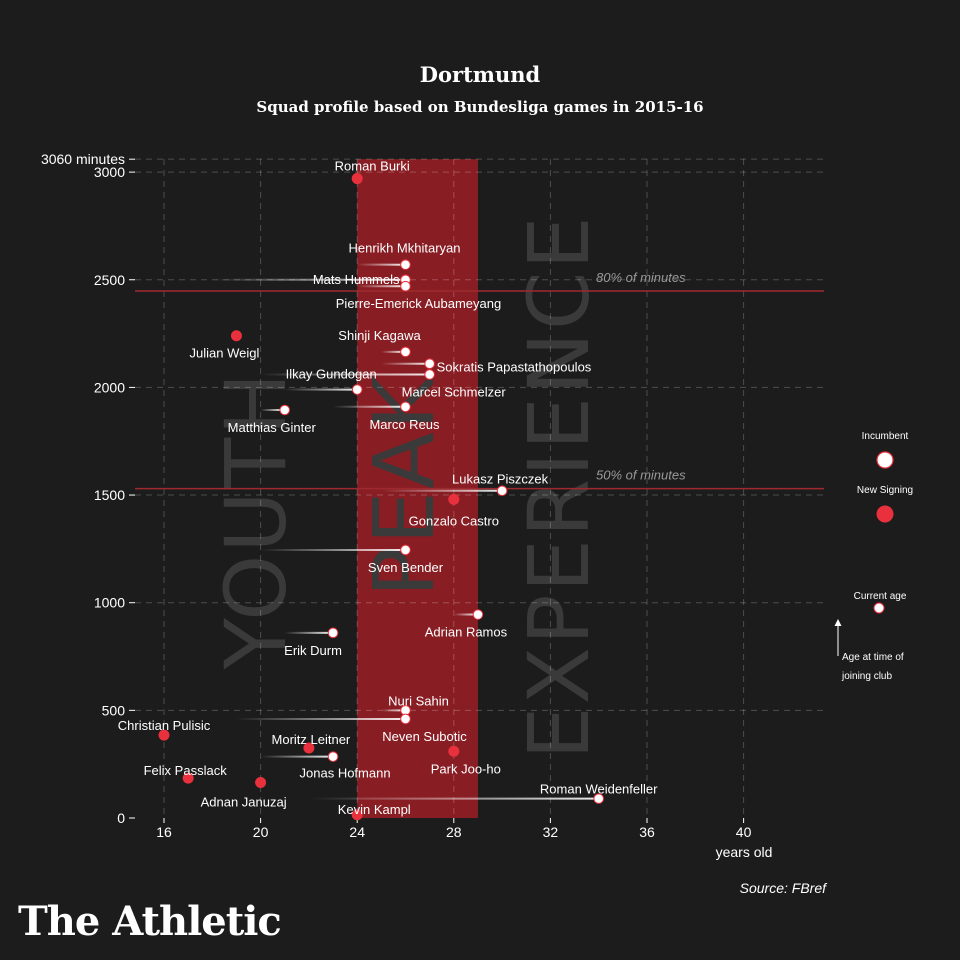 This screenshot has height=960, width=960. Describe the element at coordinates (164, 735) in the screenshot. I see `point-christian-pulisic` at that location.